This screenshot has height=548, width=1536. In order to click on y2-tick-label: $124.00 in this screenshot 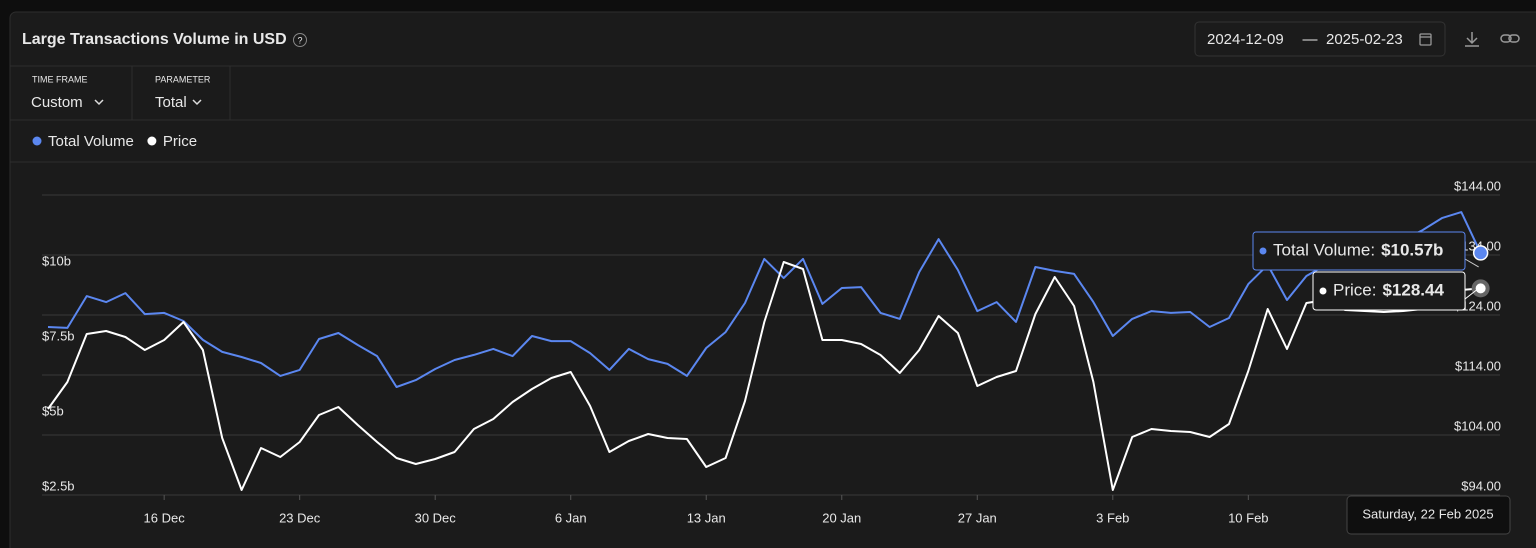, I will do `click(1477, 305)`.